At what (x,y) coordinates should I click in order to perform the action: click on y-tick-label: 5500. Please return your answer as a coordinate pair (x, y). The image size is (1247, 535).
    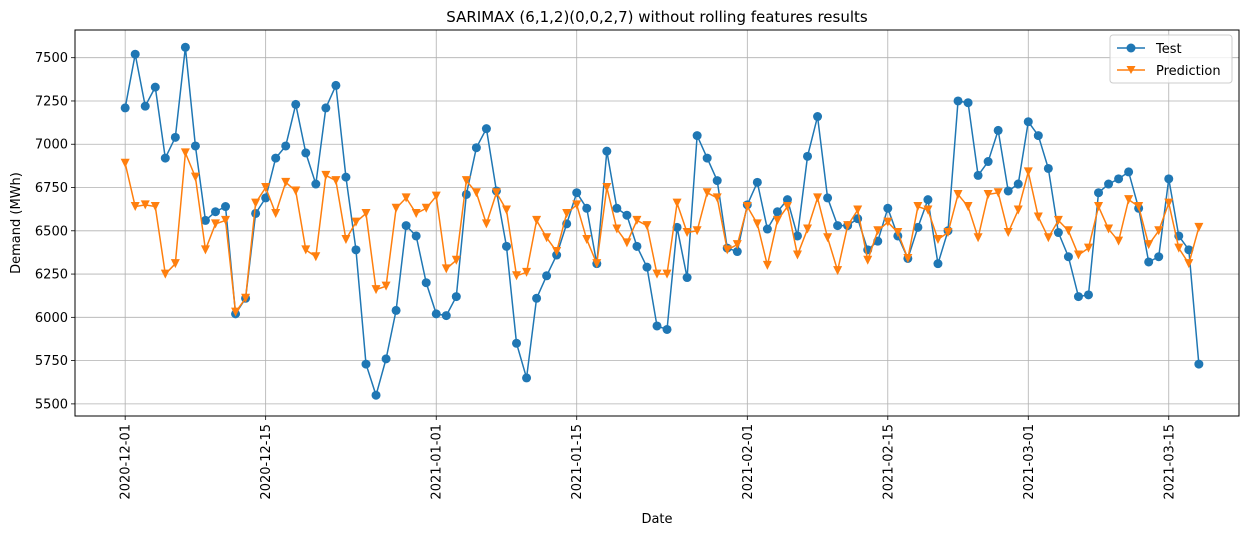
    Looking at the image, I should click on (51, 404).